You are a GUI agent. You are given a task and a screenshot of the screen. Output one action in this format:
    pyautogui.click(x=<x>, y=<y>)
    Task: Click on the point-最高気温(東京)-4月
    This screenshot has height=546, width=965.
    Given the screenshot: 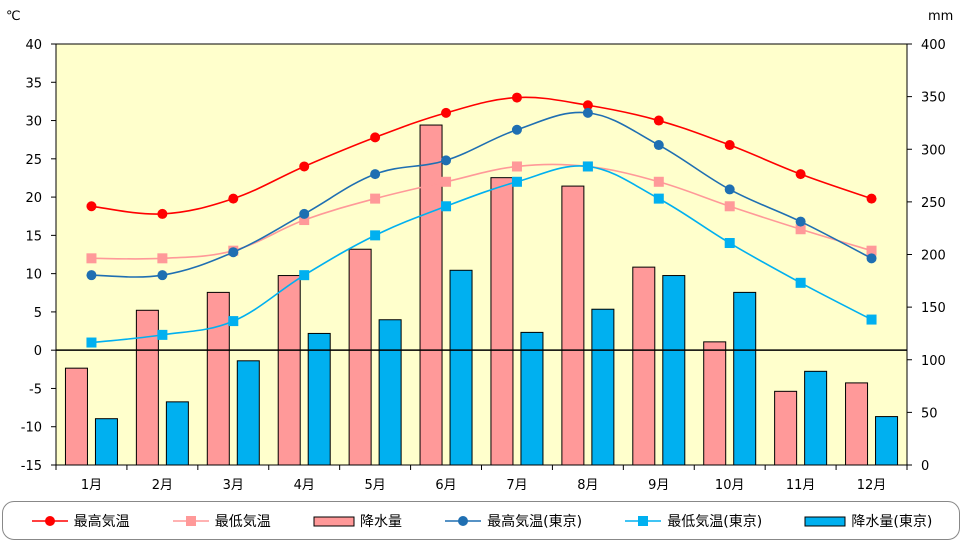 What is the action you would take?
    pyautogui.click(x=304, y=213)
    